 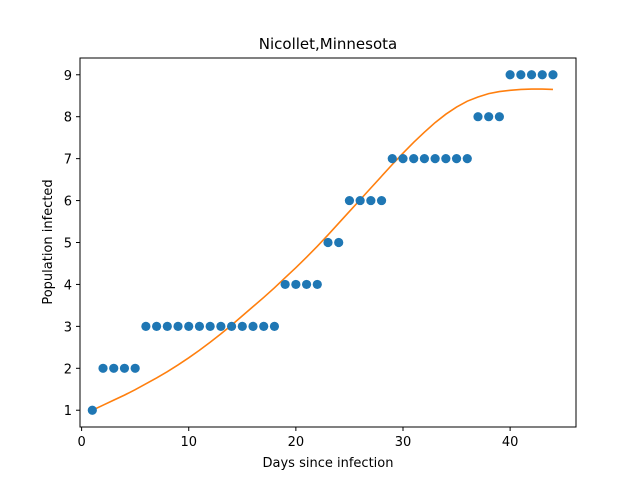 I want to click on x-tick-label: 40, so click(x=510, y=442).